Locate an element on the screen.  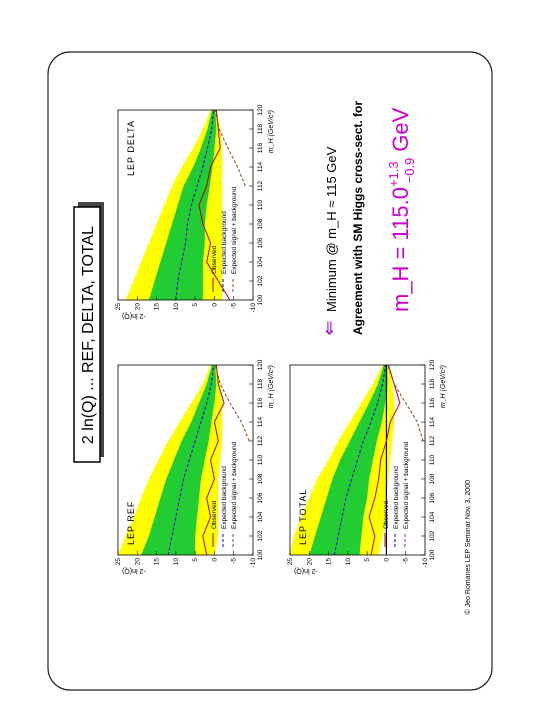
text-line: Agreement with SM Higgs cross-sect. for is located at coordinates (358, 218).